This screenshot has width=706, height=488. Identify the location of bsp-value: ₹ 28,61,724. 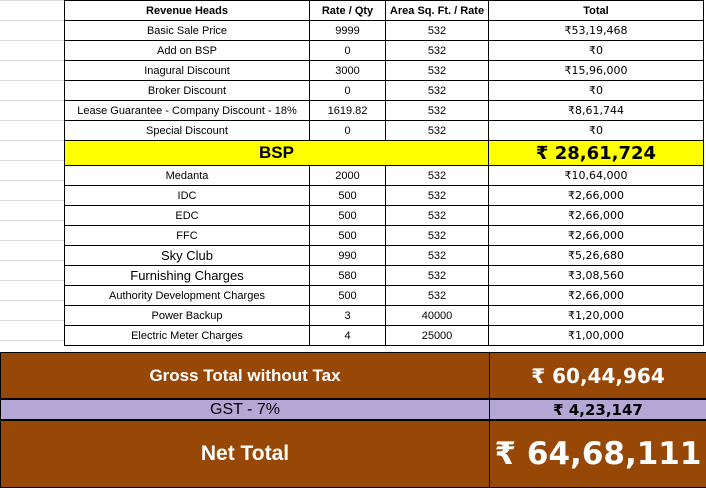
(596, 153).